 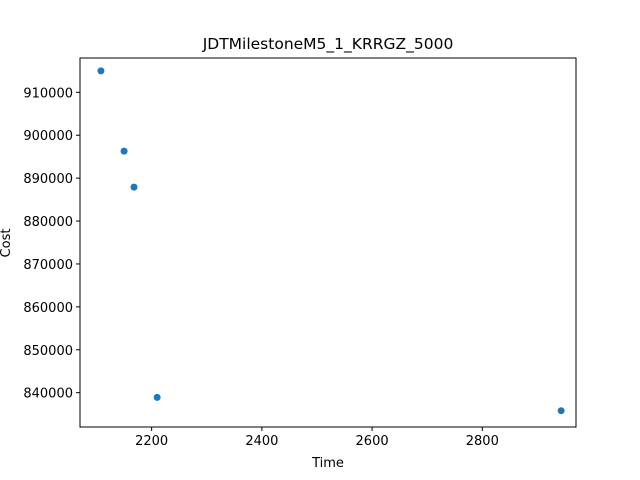 I want to click on x-tick-label: 2600, so click(x=372, y=441).